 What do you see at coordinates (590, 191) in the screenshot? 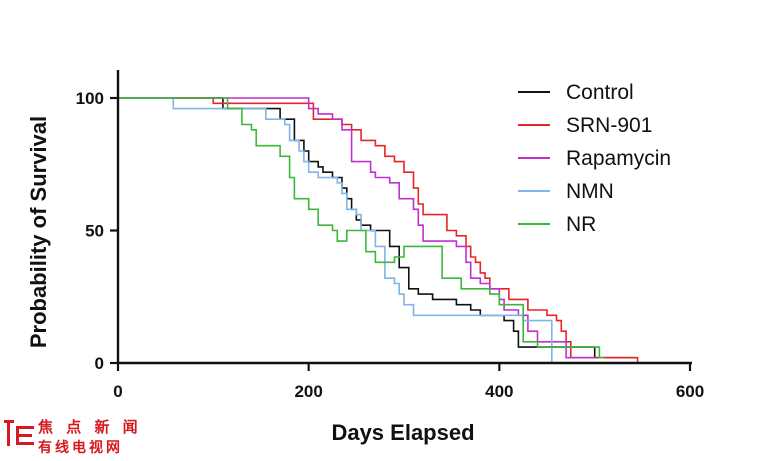
I see `legend-label-nmn: NMN` at bounding box center [590, 191].